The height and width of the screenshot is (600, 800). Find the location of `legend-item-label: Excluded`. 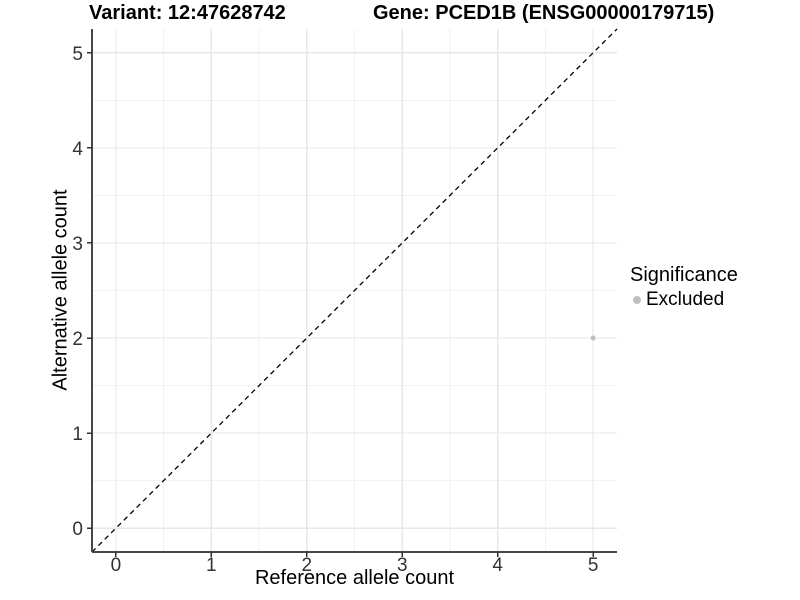

legend-item-label: Excluded is located at coordinates (685, 299).